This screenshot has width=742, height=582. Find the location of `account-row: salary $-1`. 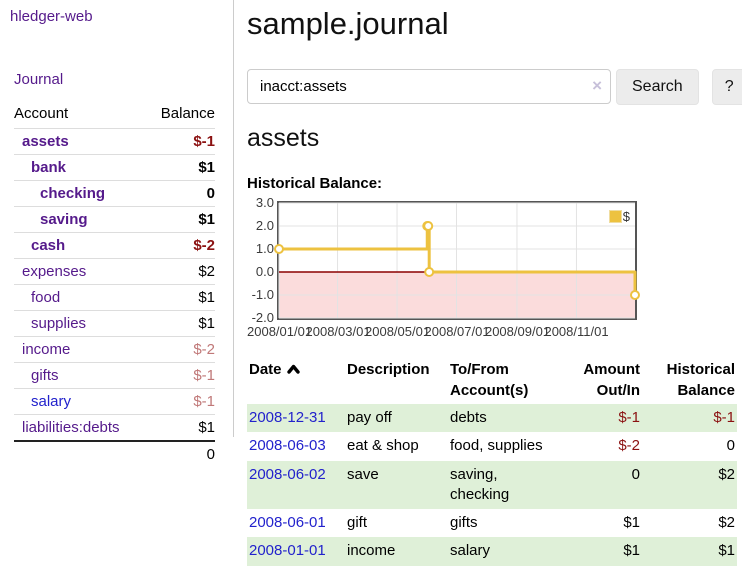

account-row: salary $-1 is located at coordinates (114, 401).